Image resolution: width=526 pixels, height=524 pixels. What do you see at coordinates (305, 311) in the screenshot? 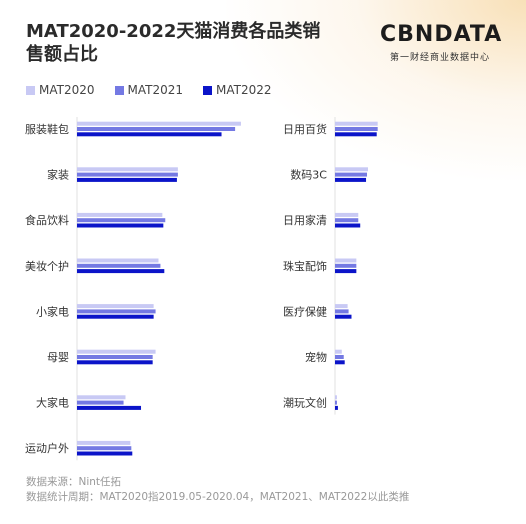
I see `category-label: 医疗保健` at bounding box center [305, 311].